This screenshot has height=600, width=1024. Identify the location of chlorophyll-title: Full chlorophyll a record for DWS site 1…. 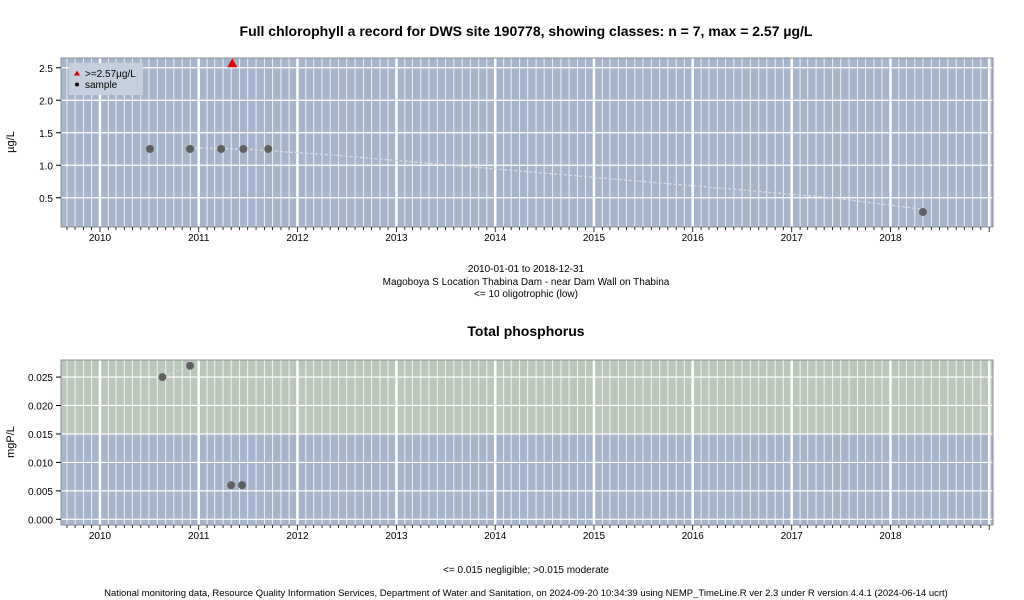
(526, 31).